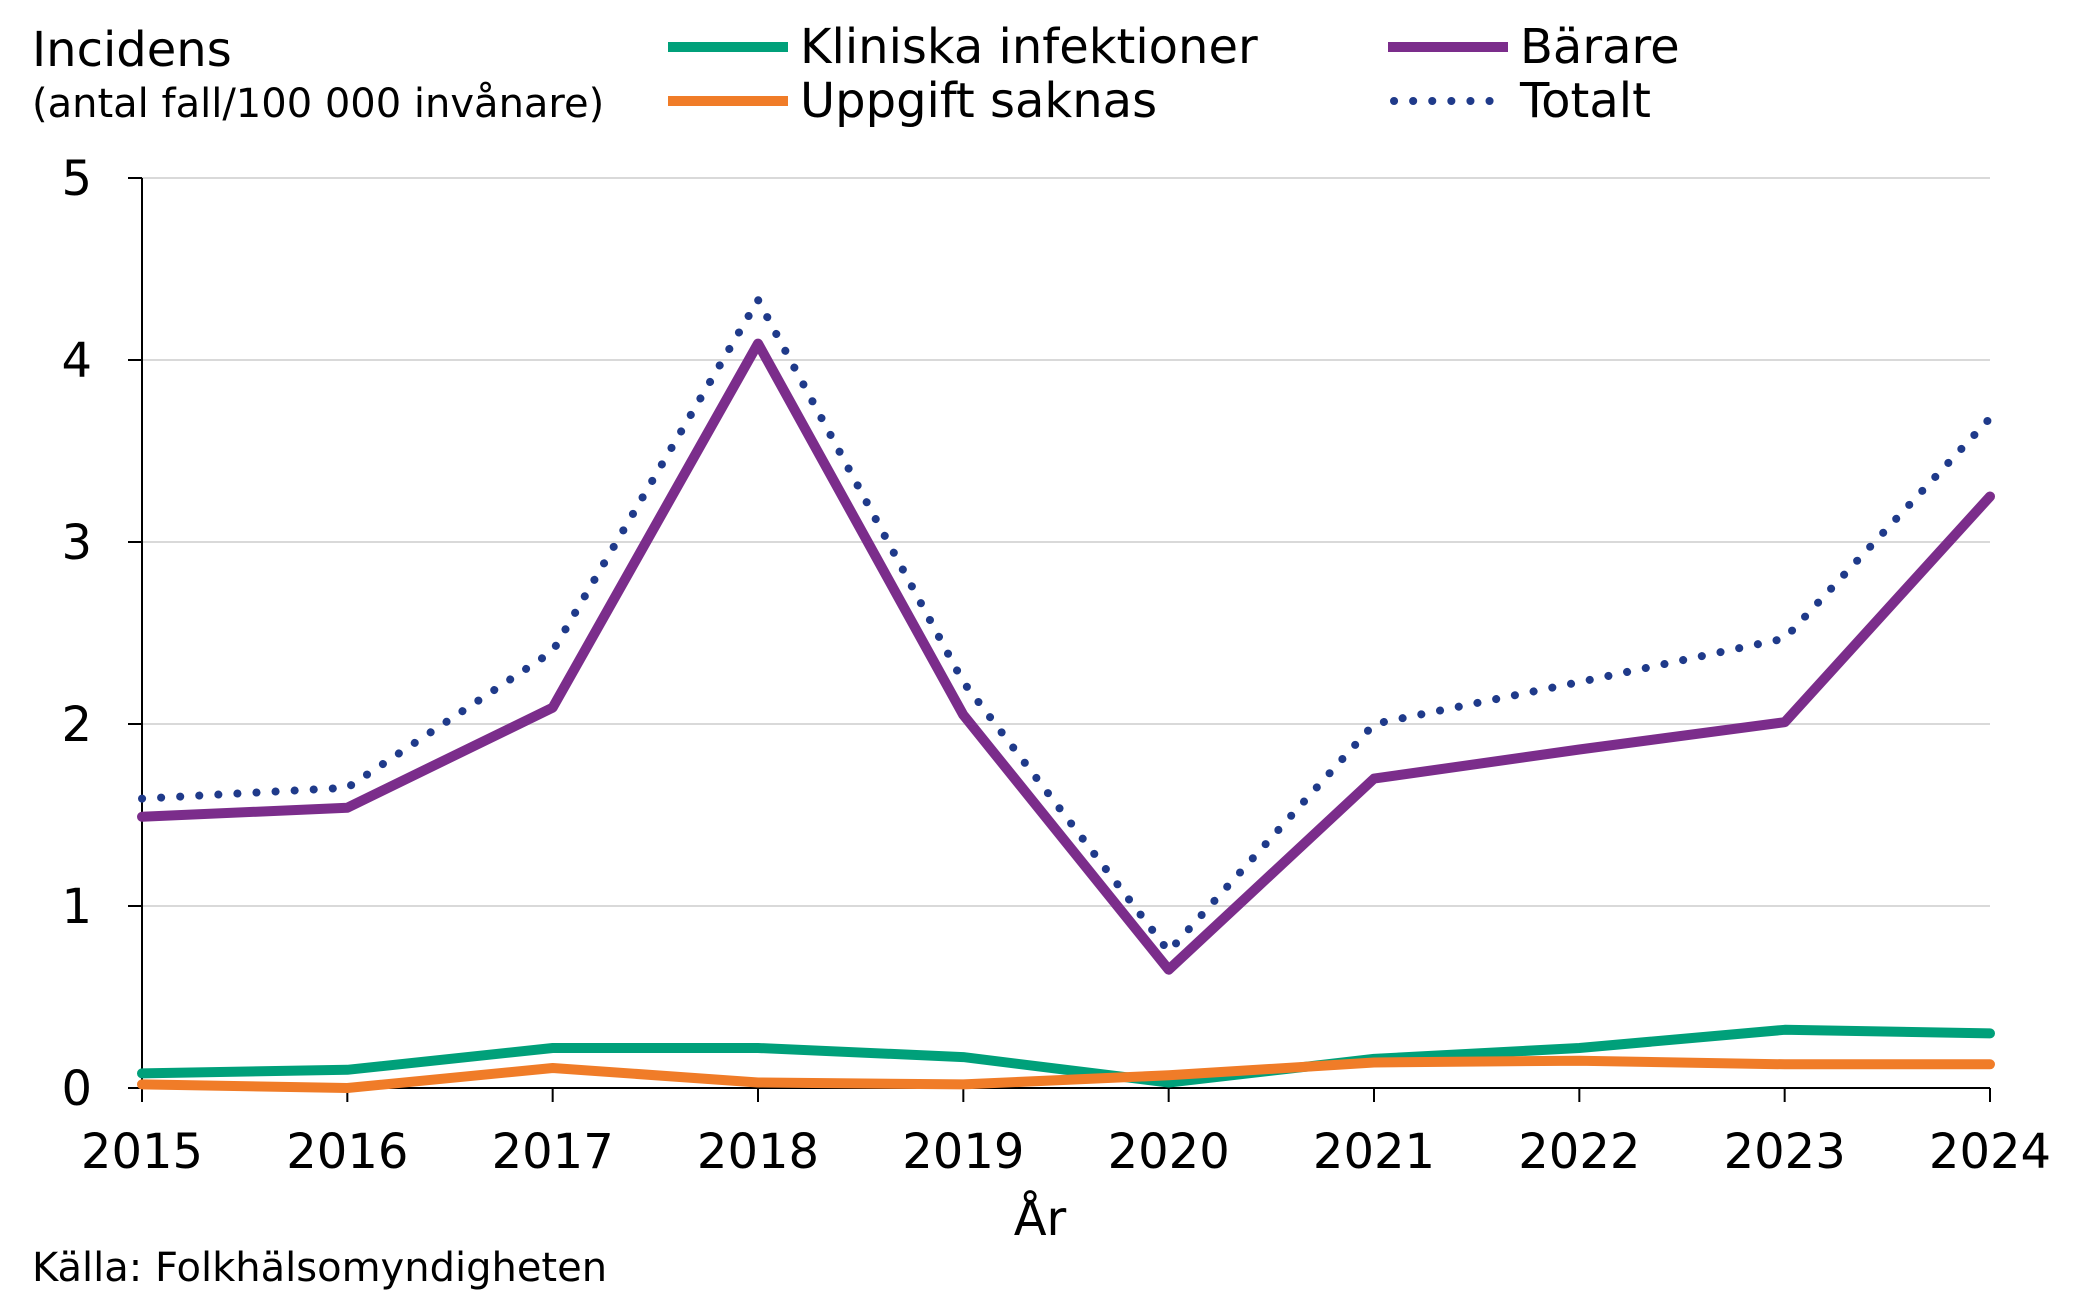 The width and height of the screenshot is (2079, 1301). I want to click on x-tick-label-2024: 2024, so click(1990, 1152).